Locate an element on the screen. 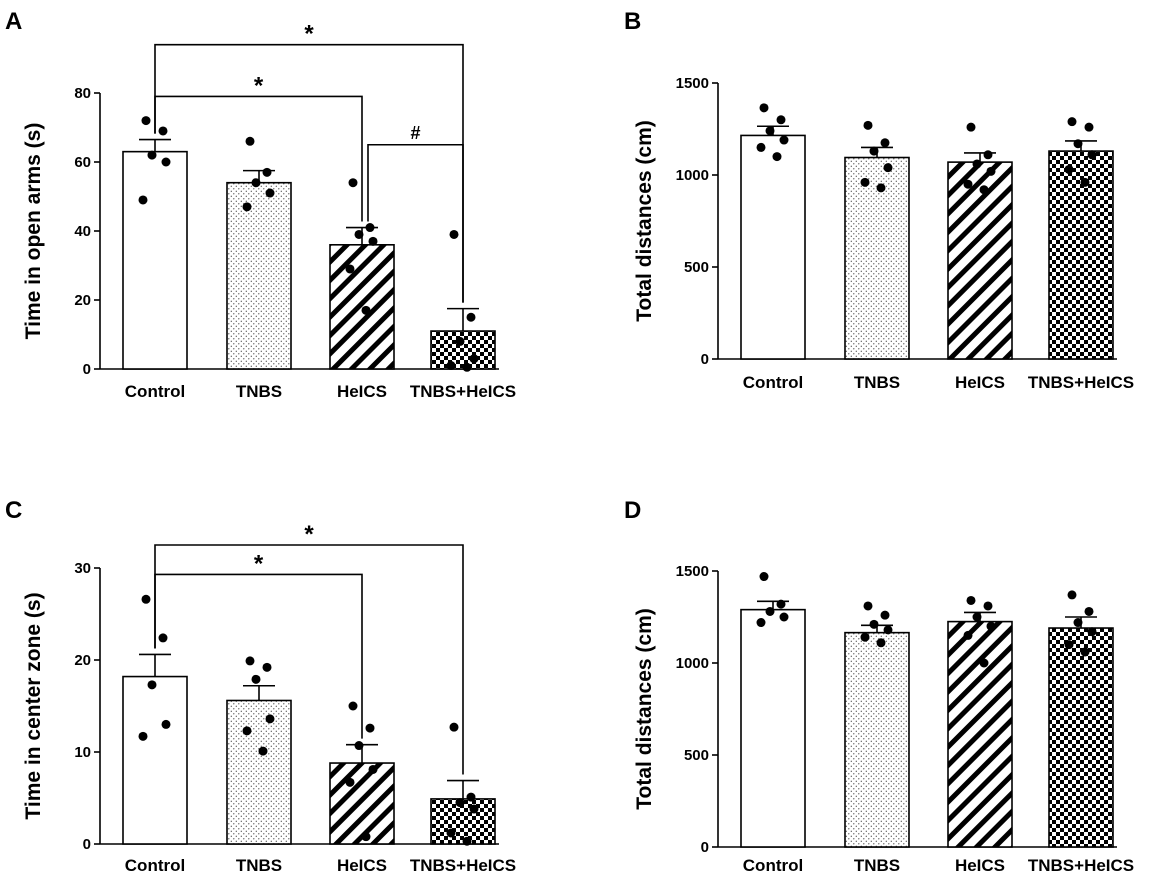  y-tick-label: 1500 is located at coordinates (692, 571).